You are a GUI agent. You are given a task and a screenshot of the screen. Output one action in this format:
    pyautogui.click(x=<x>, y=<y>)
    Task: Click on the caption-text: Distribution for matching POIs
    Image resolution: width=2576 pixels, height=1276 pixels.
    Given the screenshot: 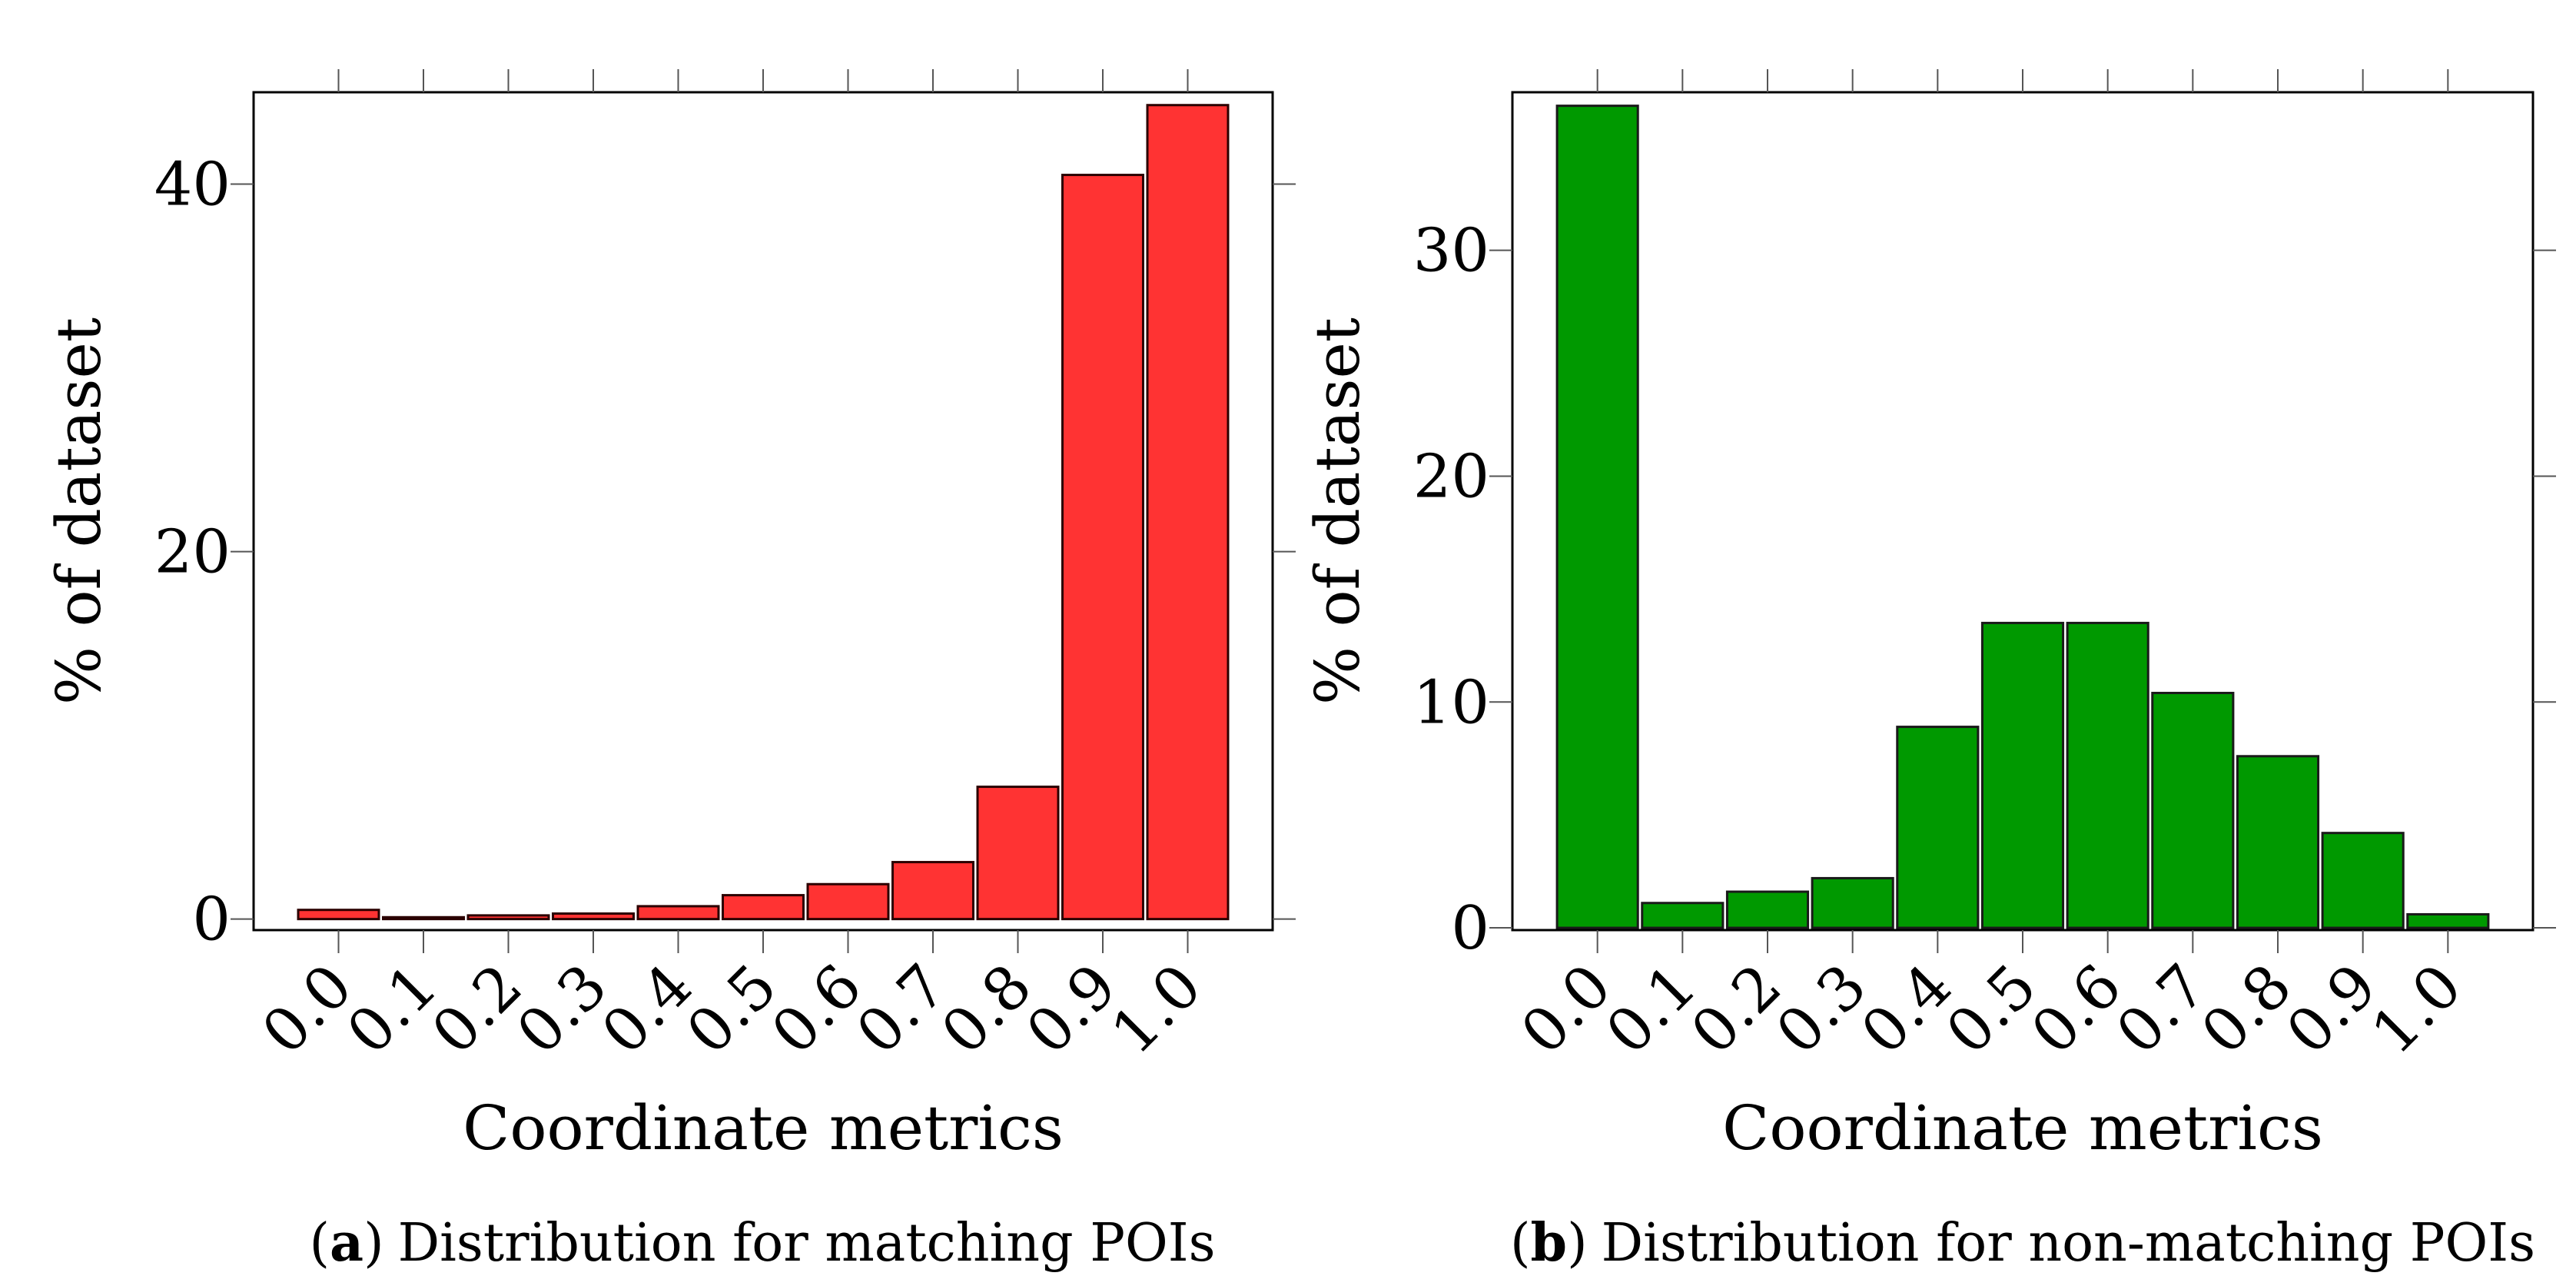 What is the action you would take?
    pyautogui.click(x=807, y=1243)
    